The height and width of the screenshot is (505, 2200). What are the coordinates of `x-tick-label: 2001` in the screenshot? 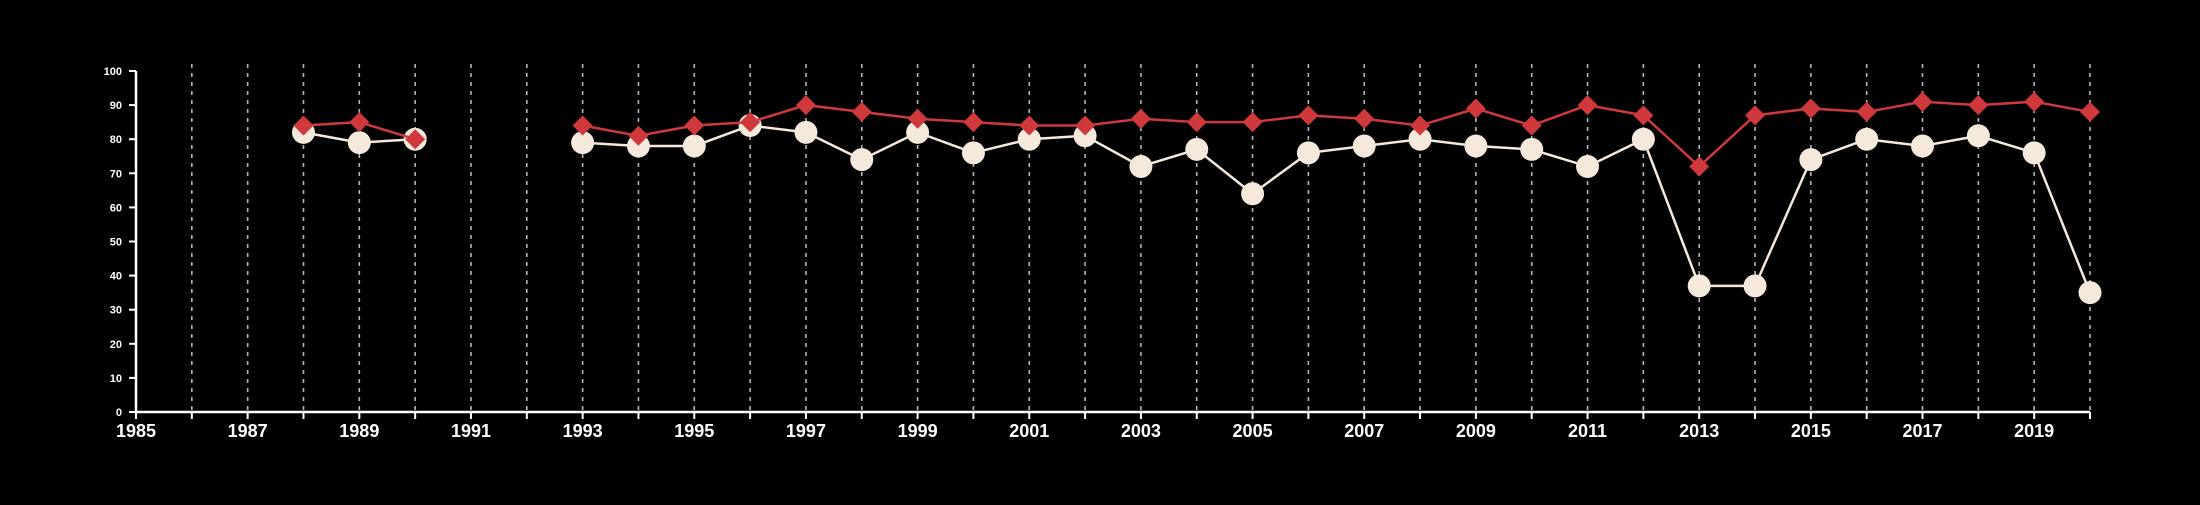 It's located at (1029, 431).